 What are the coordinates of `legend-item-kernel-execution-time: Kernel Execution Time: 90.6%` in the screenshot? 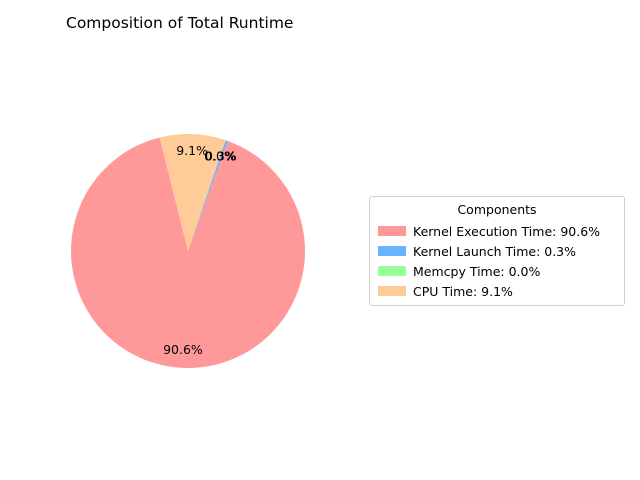 It's located at (497, 231).